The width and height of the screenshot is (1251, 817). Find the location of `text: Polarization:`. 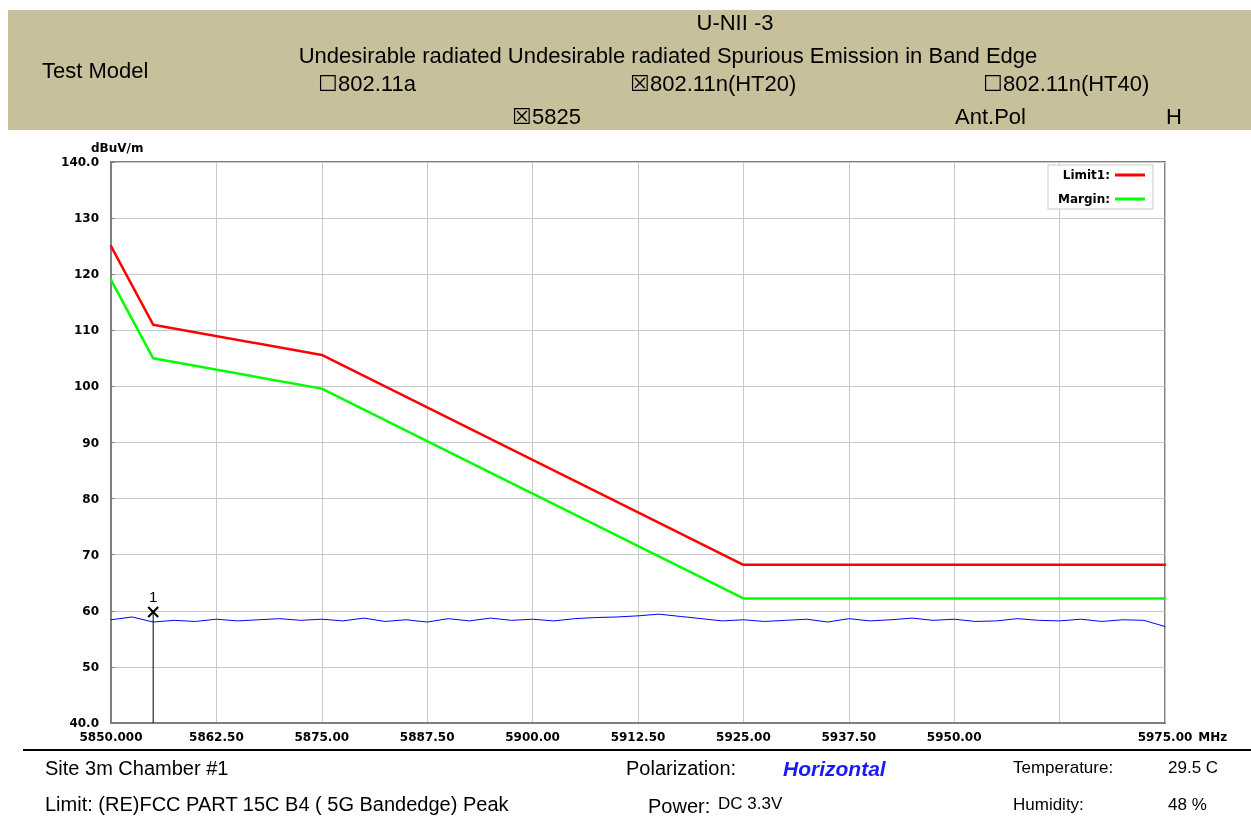

text: Polarization: is located at coordinates (681, 768).